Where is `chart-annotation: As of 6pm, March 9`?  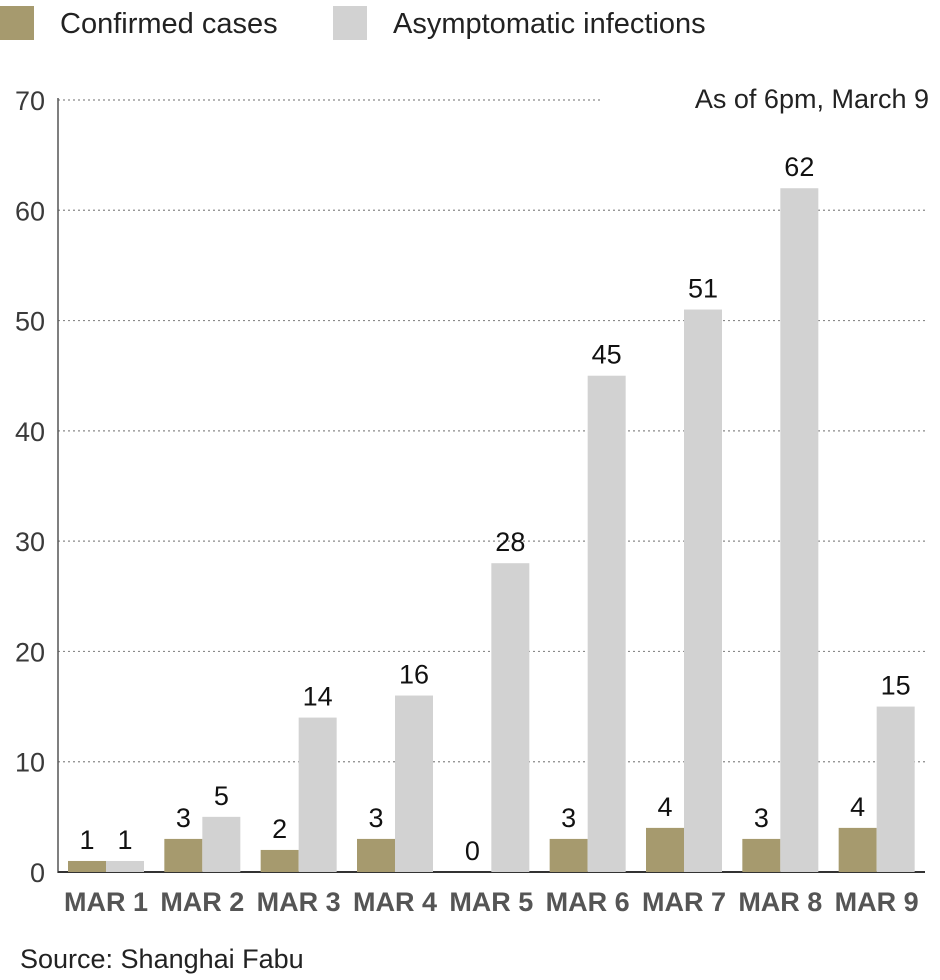 chart-annotation: As of 6pm, March 9 is located at coordinates (812, 99).